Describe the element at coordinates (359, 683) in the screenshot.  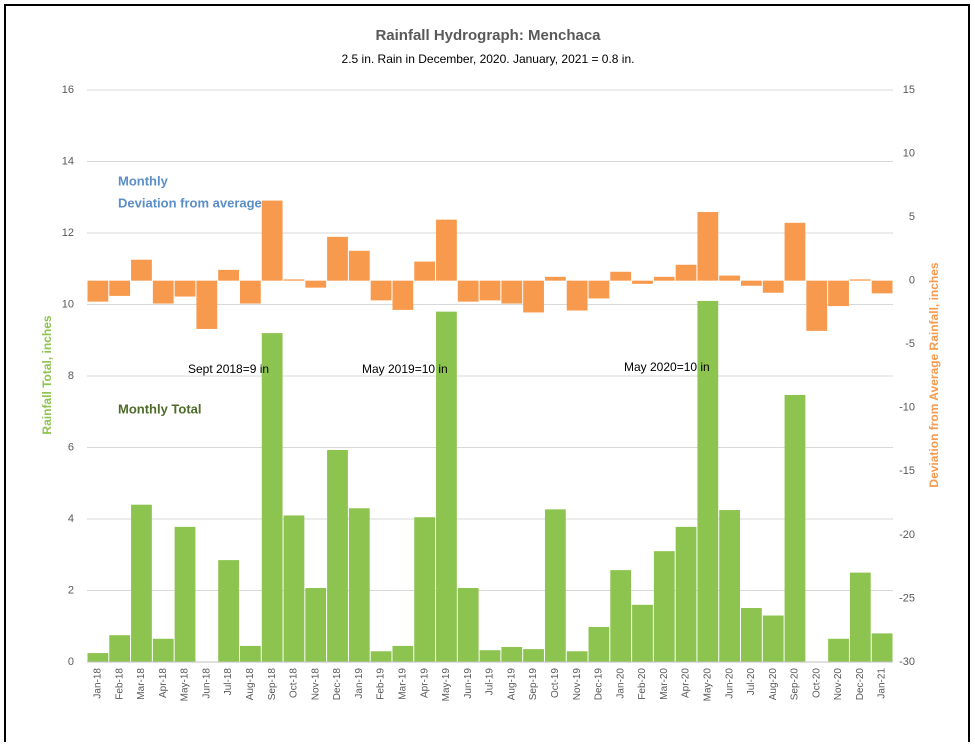
I see `x-tick-label: Jan-19` at that location.